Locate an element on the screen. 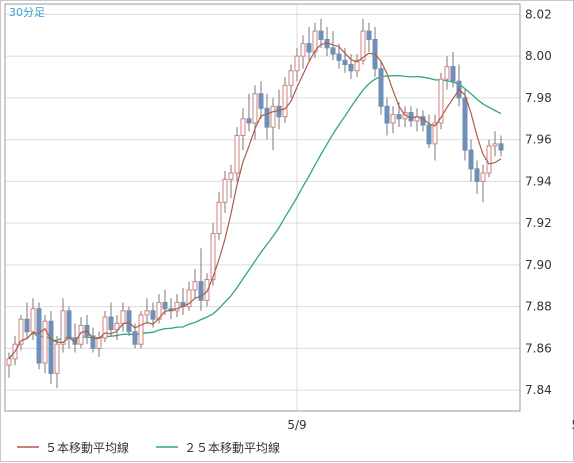 This screenshot has width=574, height=463. y-tick-label: 7.90 is located at coordinates (538, 265).